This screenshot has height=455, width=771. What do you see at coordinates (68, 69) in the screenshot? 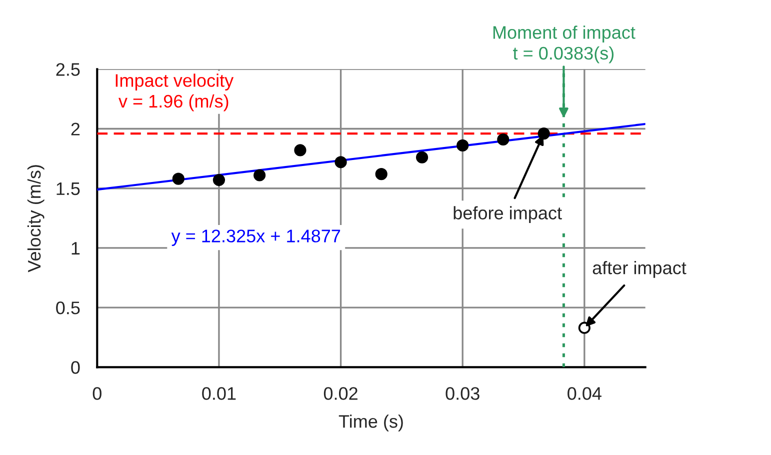
I see `y-tick-label: 2.5` at bounding box center [68, 69].